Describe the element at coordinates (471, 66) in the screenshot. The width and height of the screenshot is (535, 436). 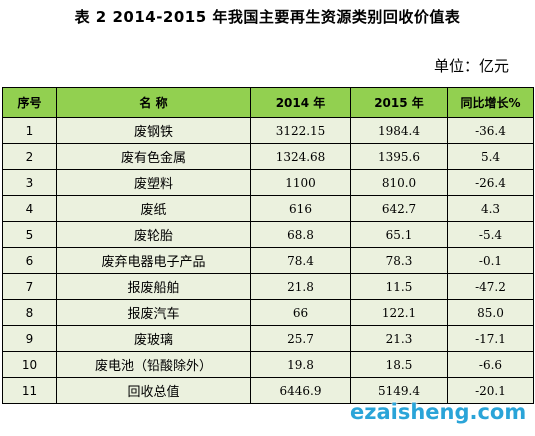
I see `unit-label: 单位：亿元` at that location.